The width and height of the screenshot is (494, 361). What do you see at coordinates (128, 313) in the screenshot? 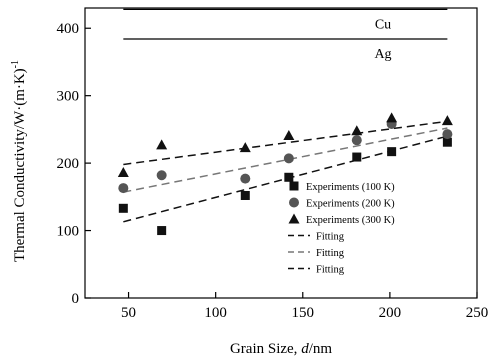
I see `x-tick-label: 50` at bounding box center [128, 313].